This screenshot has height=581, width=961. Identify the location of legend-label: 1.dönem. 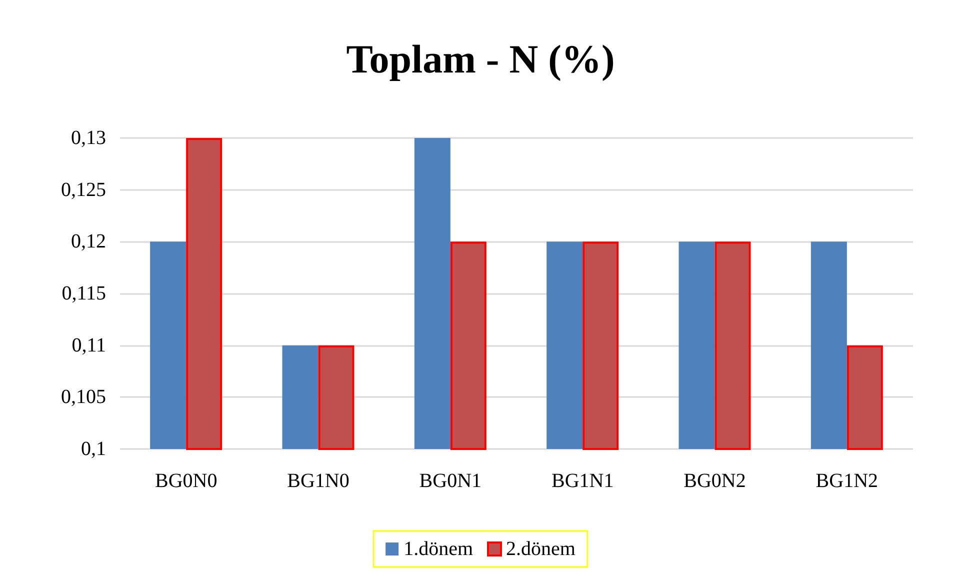
(439, 549).